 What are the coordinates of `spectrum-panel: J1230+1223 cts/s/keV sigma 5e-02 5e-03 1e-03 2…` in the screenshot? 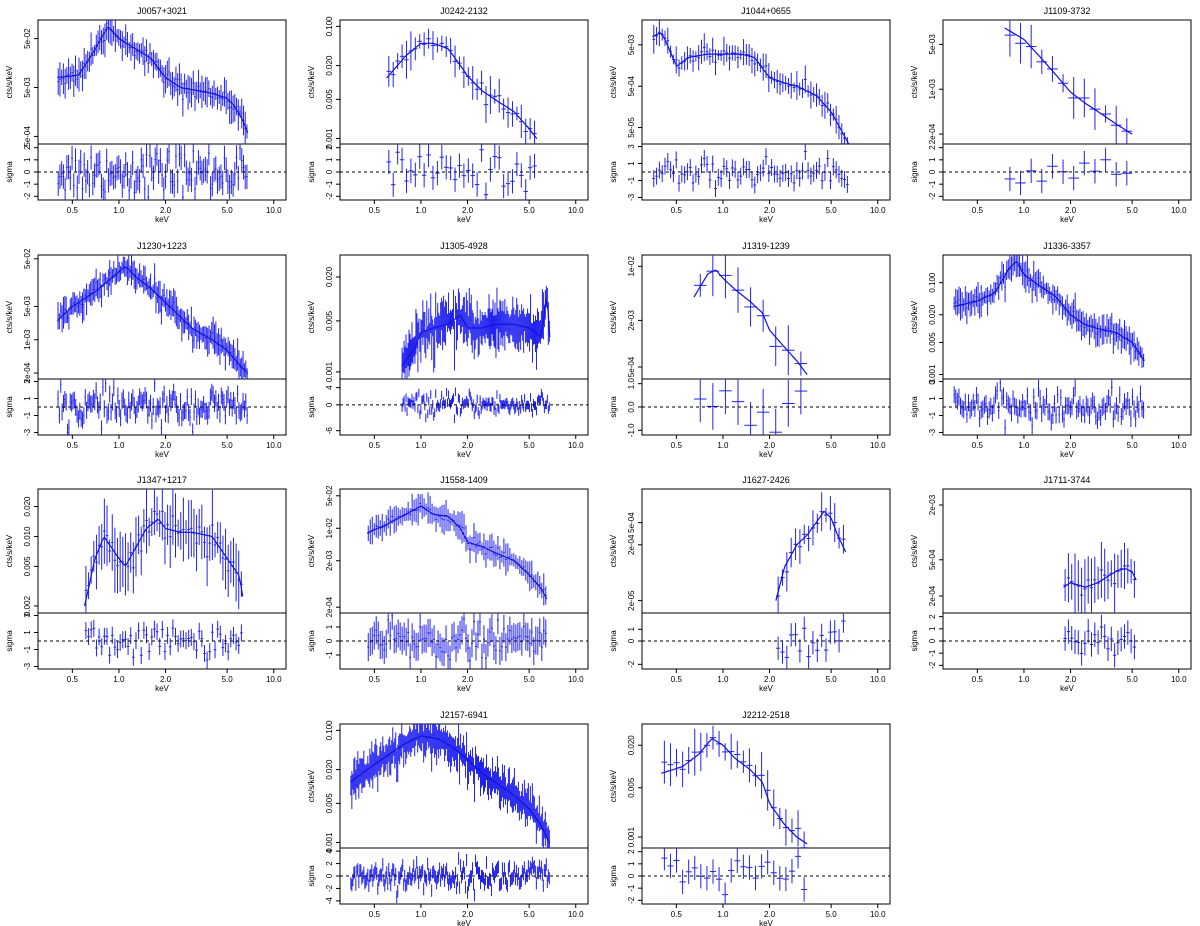 It's located at (146, 350).